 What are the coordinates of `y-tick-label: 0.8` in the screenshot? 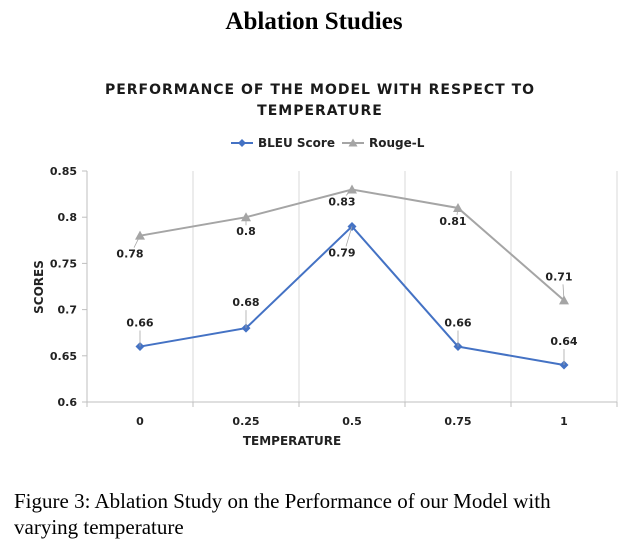 It's located at (68, 217).